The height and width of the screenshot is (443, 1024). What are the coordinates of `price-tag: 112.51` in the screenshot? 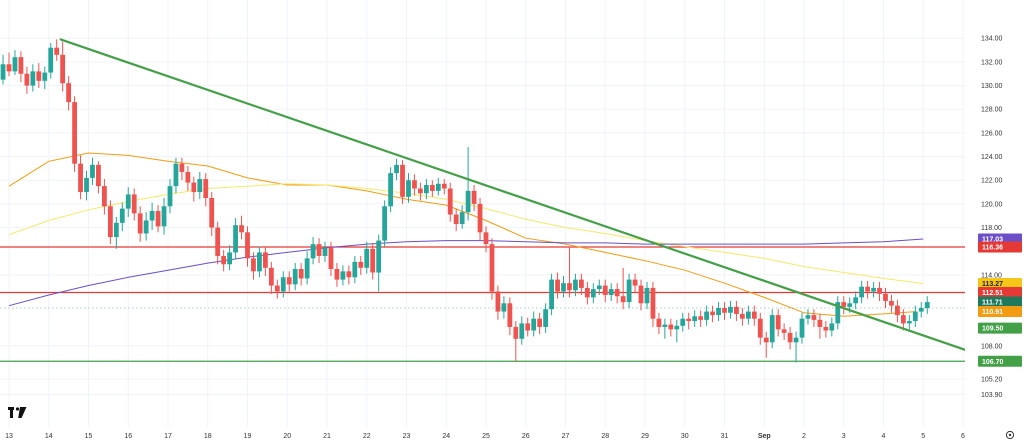 It's located at (1000, 293).